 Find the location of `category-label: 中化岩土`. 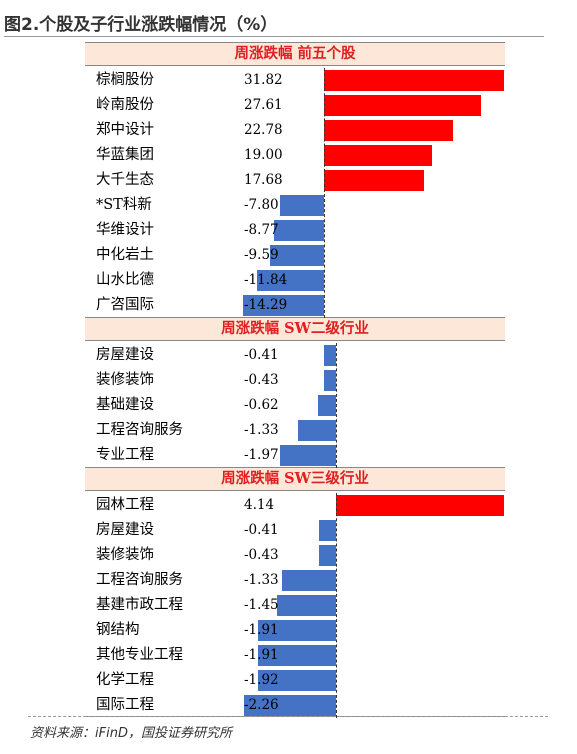

category-label: 中化岩土 is located at coordinates (125, 255).